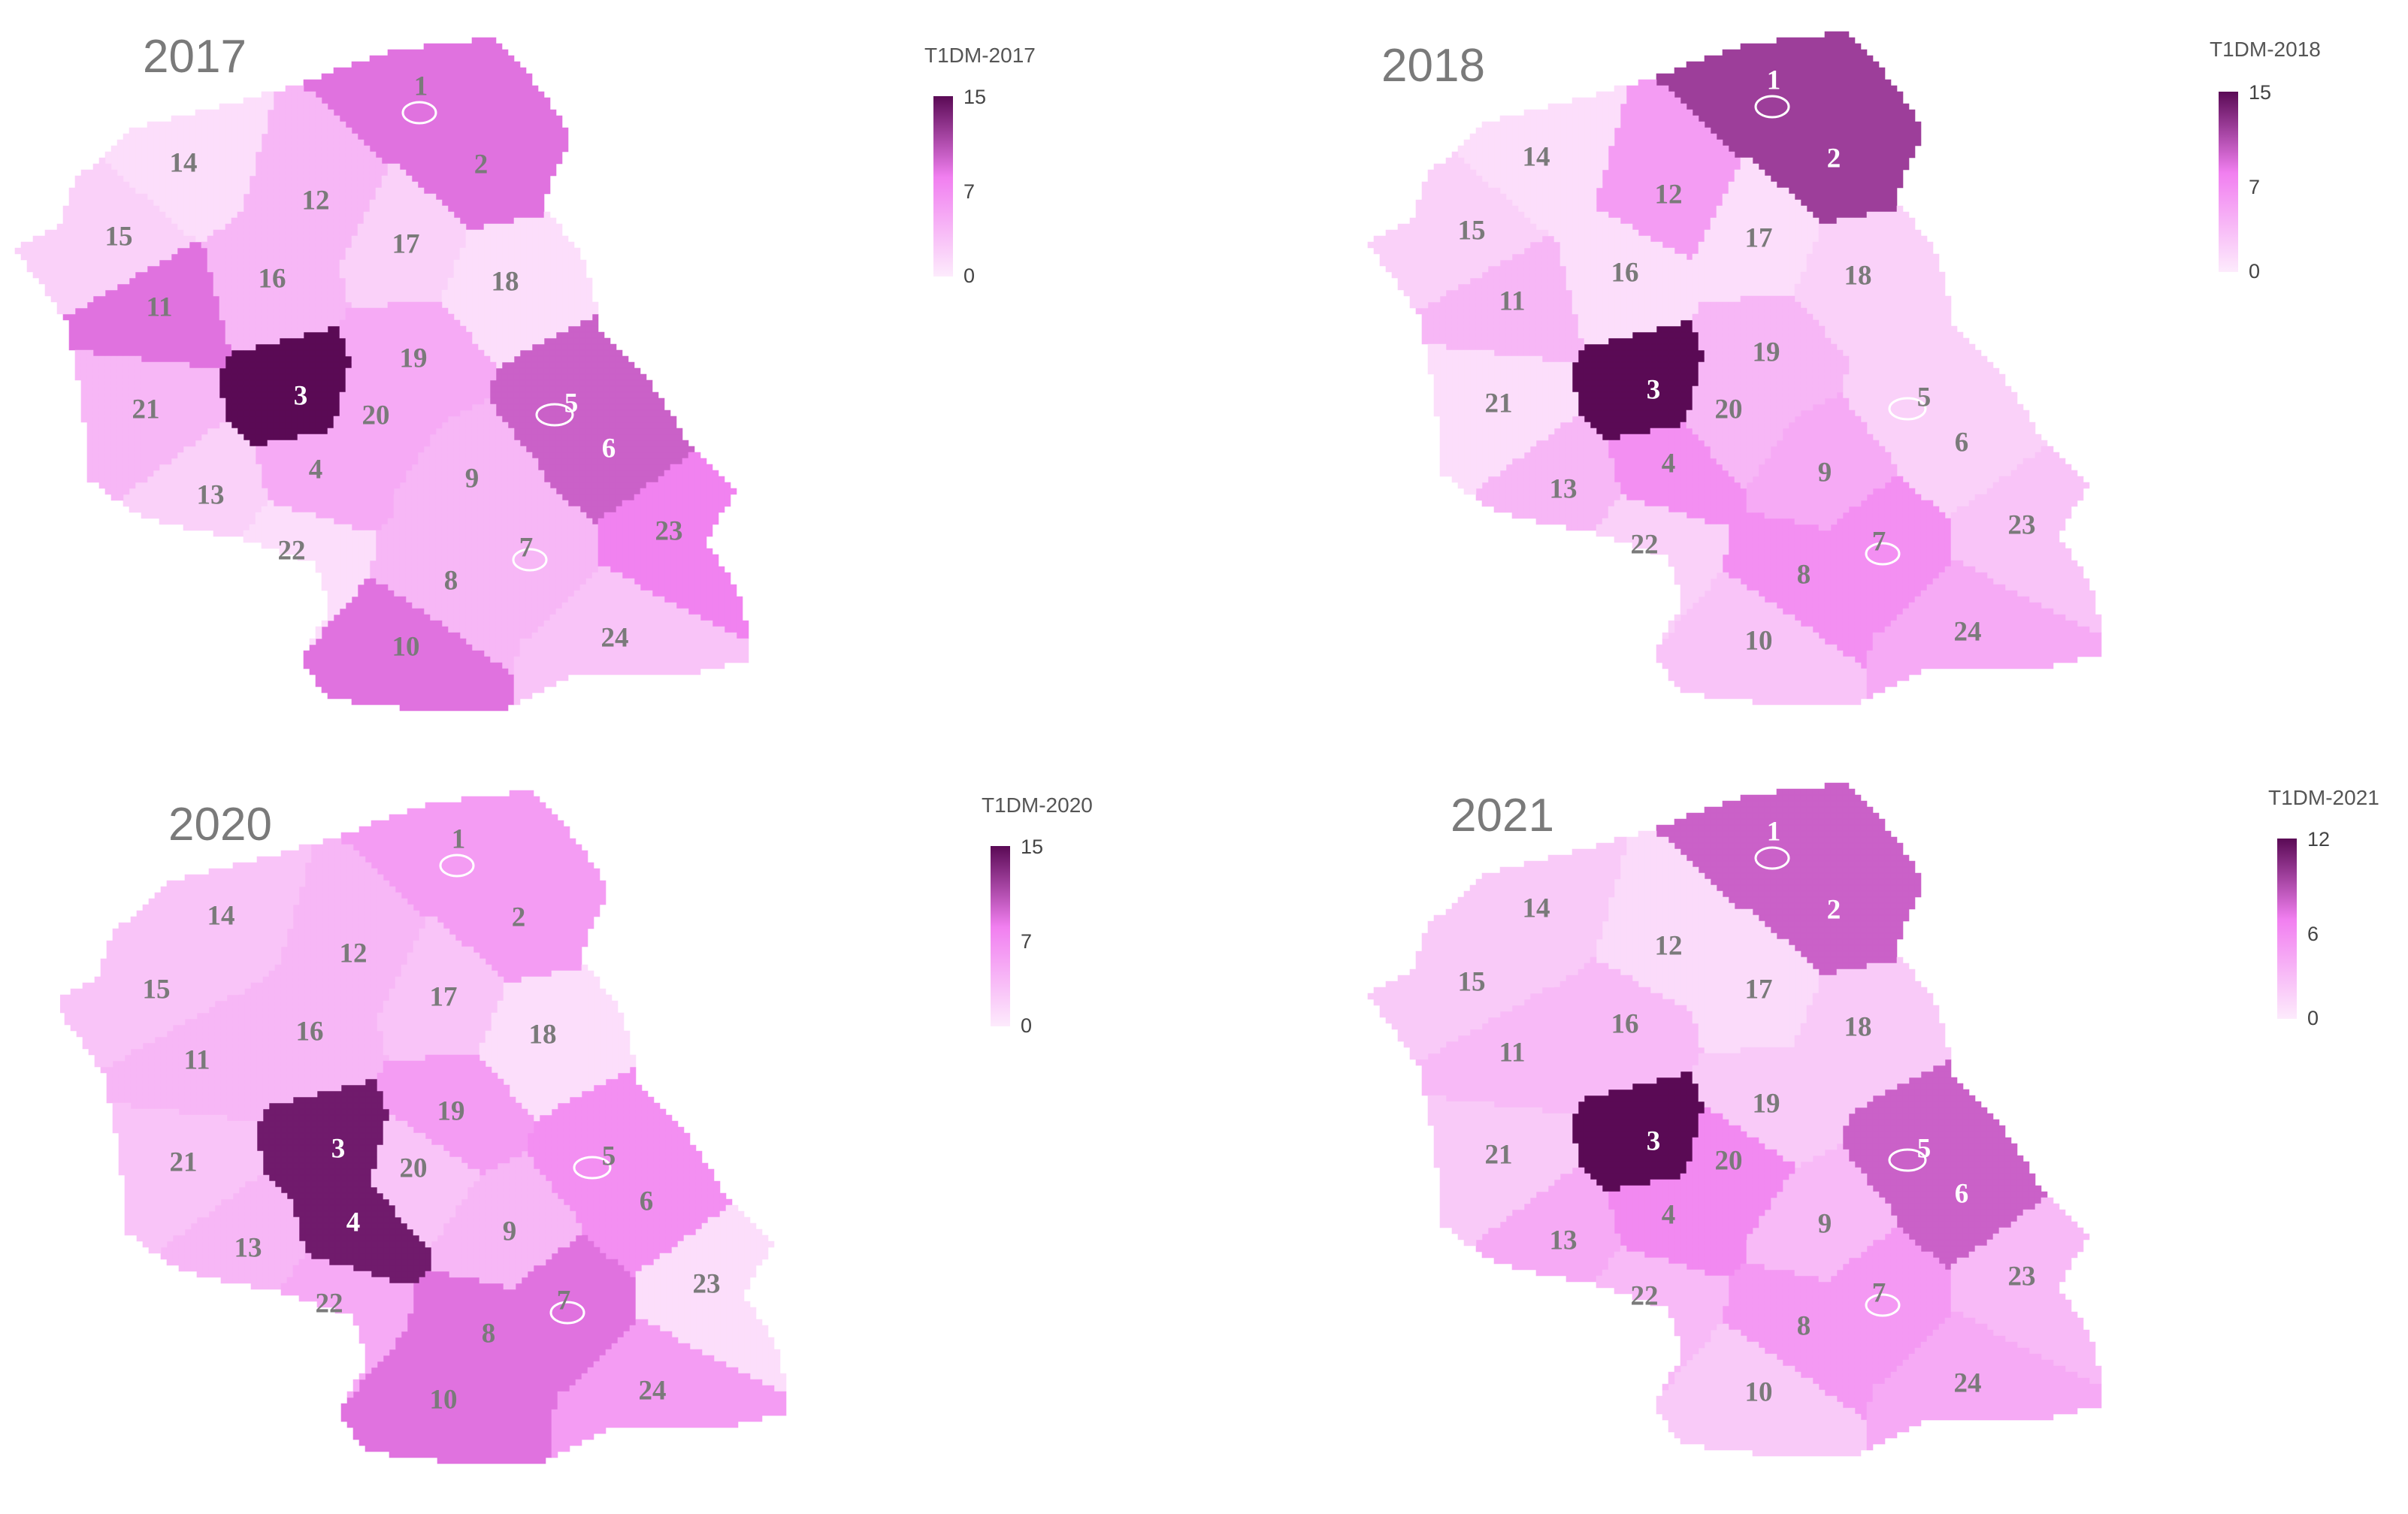 Image resolution: width=2408 pixels, height=1514 pixels. Describe the element at coordinates (1968, 631) in the screenshot. I see `region-label-24: 24` at that location.